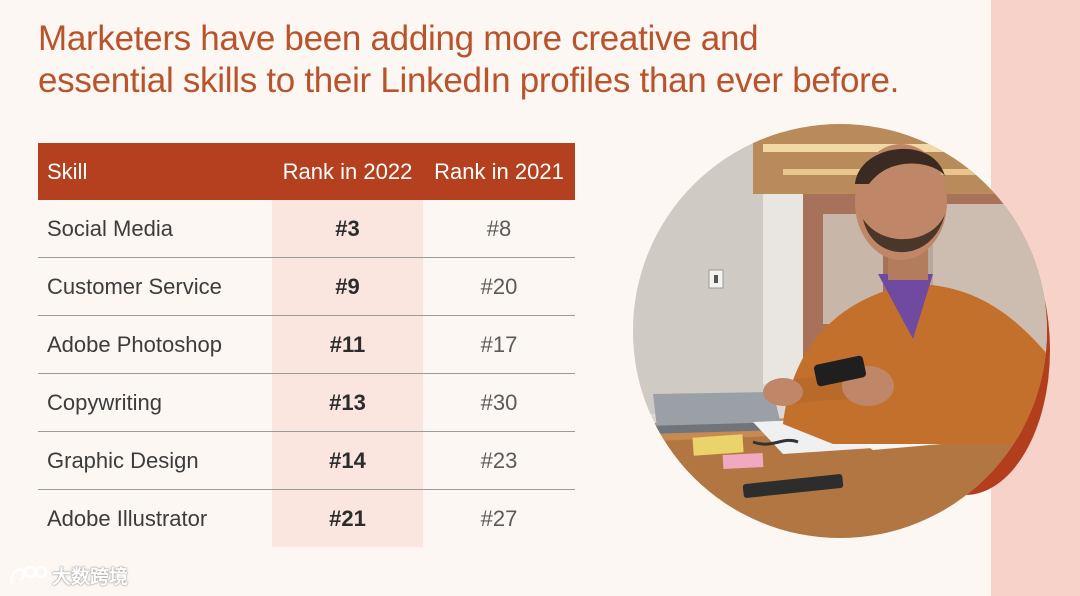  Describe the element at coordinates (499, 171) in the screenshot. I see `header-rank-2021: Rank in 2021` at that location.